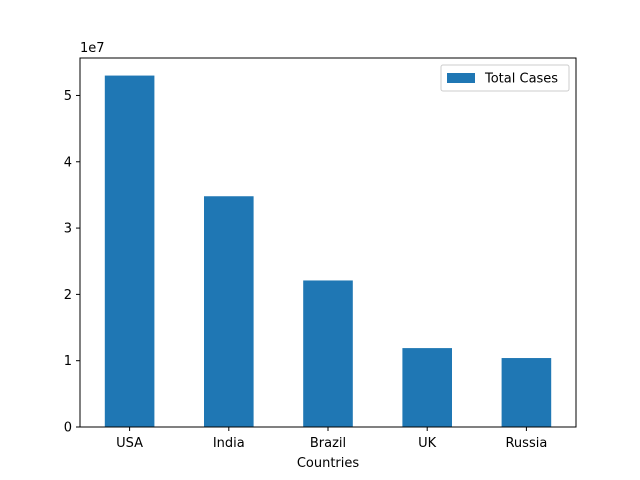 This screenshot has width=640, height=480. Describe the element at coordinates (427, 443) in the screenshot. I see `x-tick-label: UK` at that location.